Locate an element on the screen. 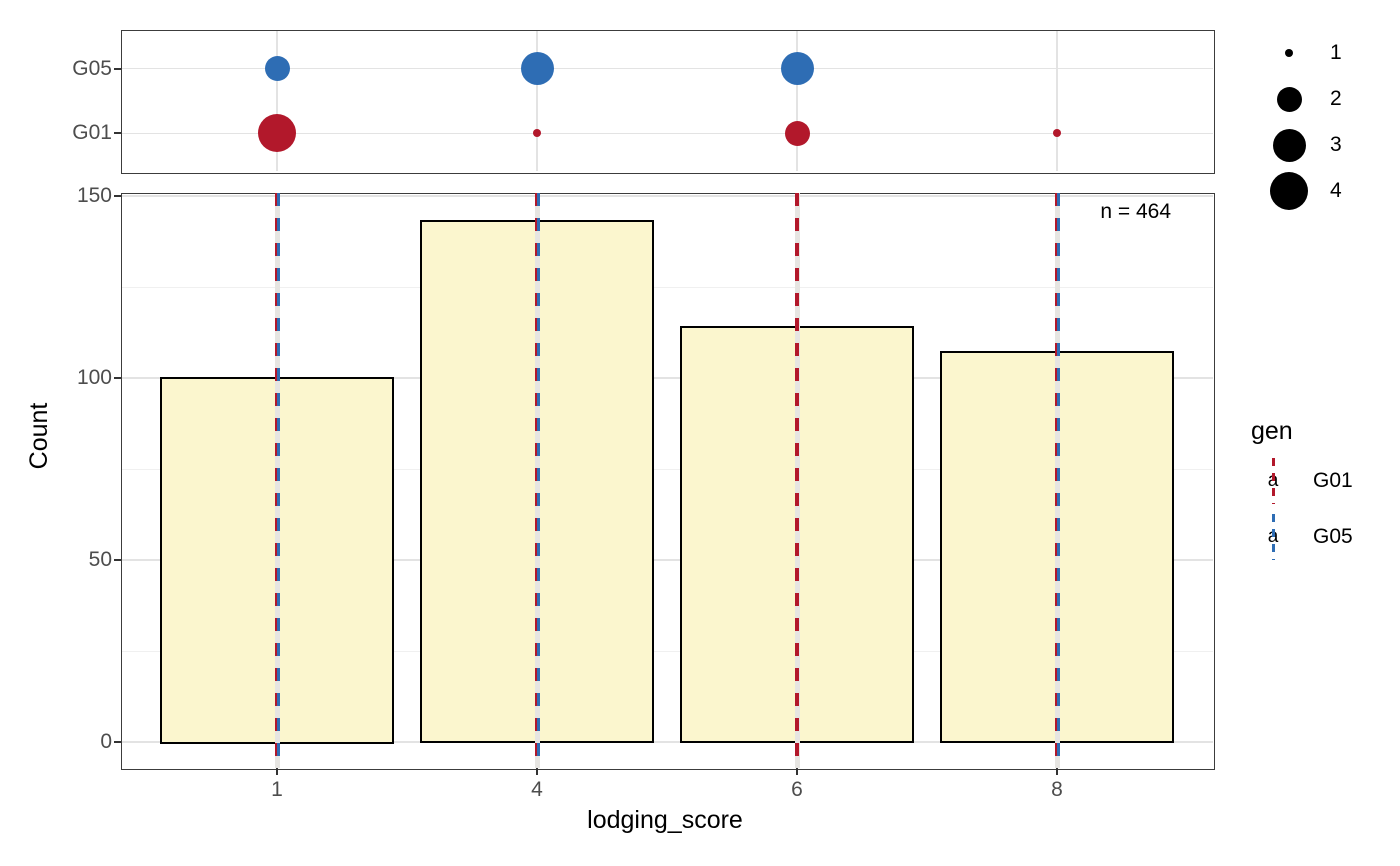 This screenshot has width=1400, height=866. size-legend-label-4: 4 is located at coordinates (1336, 190).